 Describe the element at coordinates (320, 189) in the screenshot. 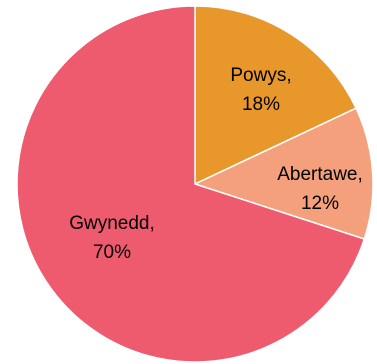

I see `slice-label-abertawe: Abertawe, 12%` at that location.